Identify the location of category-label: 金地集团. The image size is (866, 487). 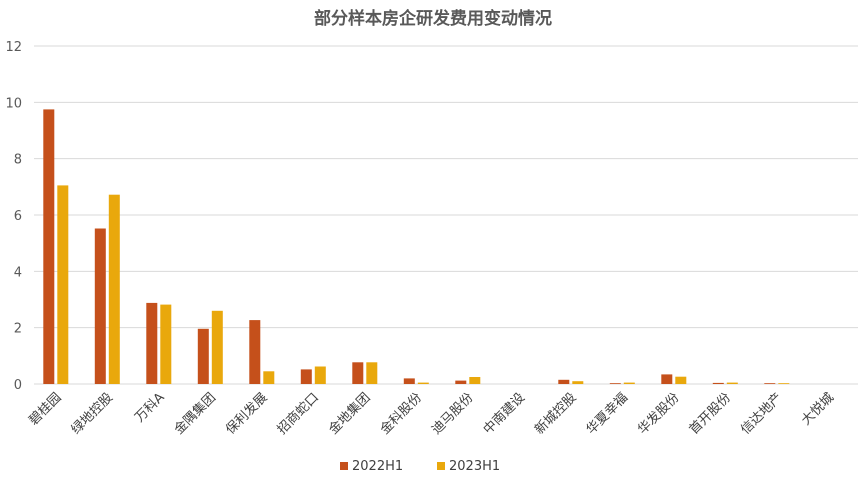
(349, 414).